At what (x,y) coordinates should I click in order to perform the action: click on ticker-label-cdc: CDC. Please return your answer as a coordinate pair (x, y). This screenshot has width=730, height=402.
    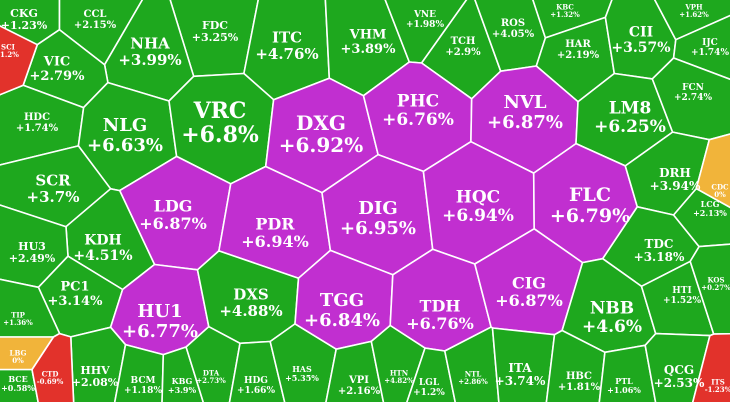
    Looking at the image, I should click on (720, 186).